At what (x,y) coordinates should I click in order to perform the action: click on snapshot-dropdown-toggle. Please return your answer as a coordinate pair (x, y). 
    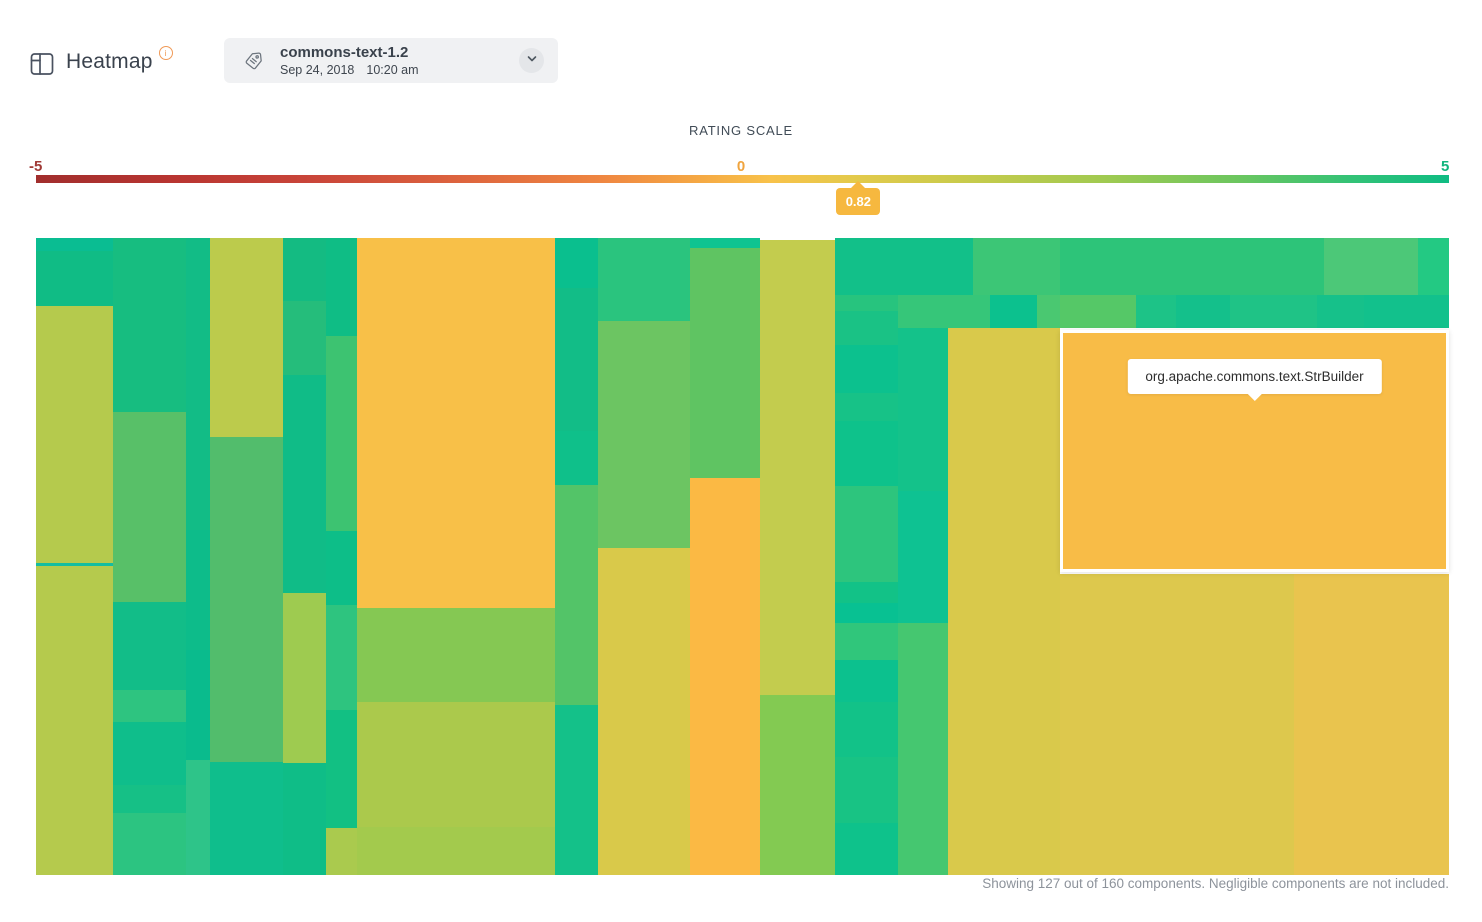
    Looking at the image, I should click on (531, 60).